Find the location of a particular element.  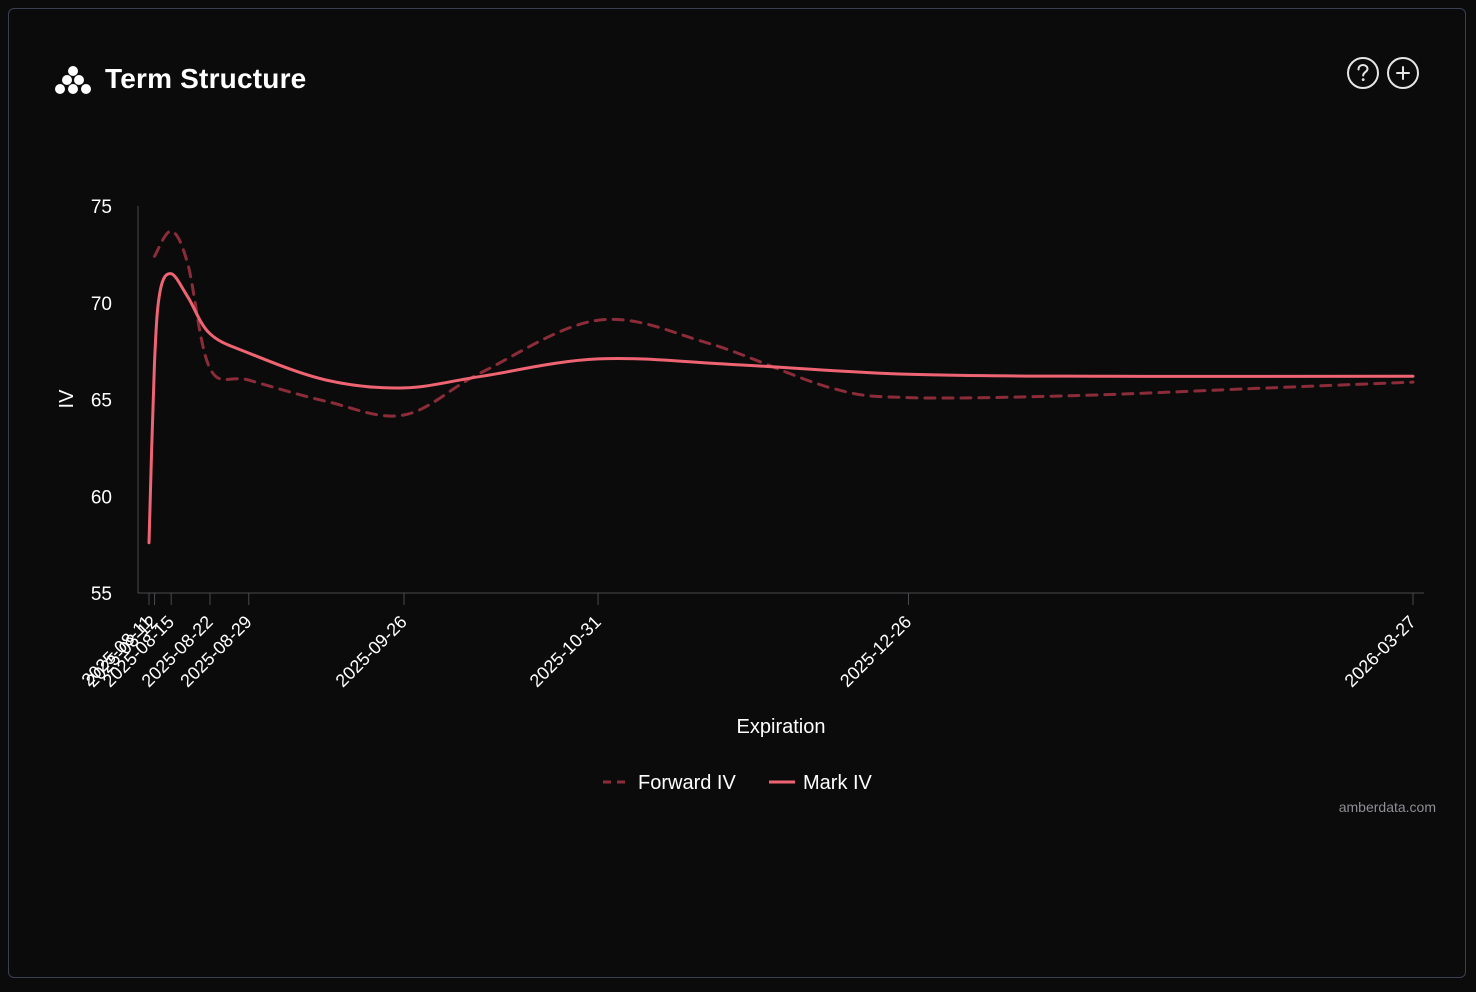

plus-circle-icon is located at coordinates (1403, 73).